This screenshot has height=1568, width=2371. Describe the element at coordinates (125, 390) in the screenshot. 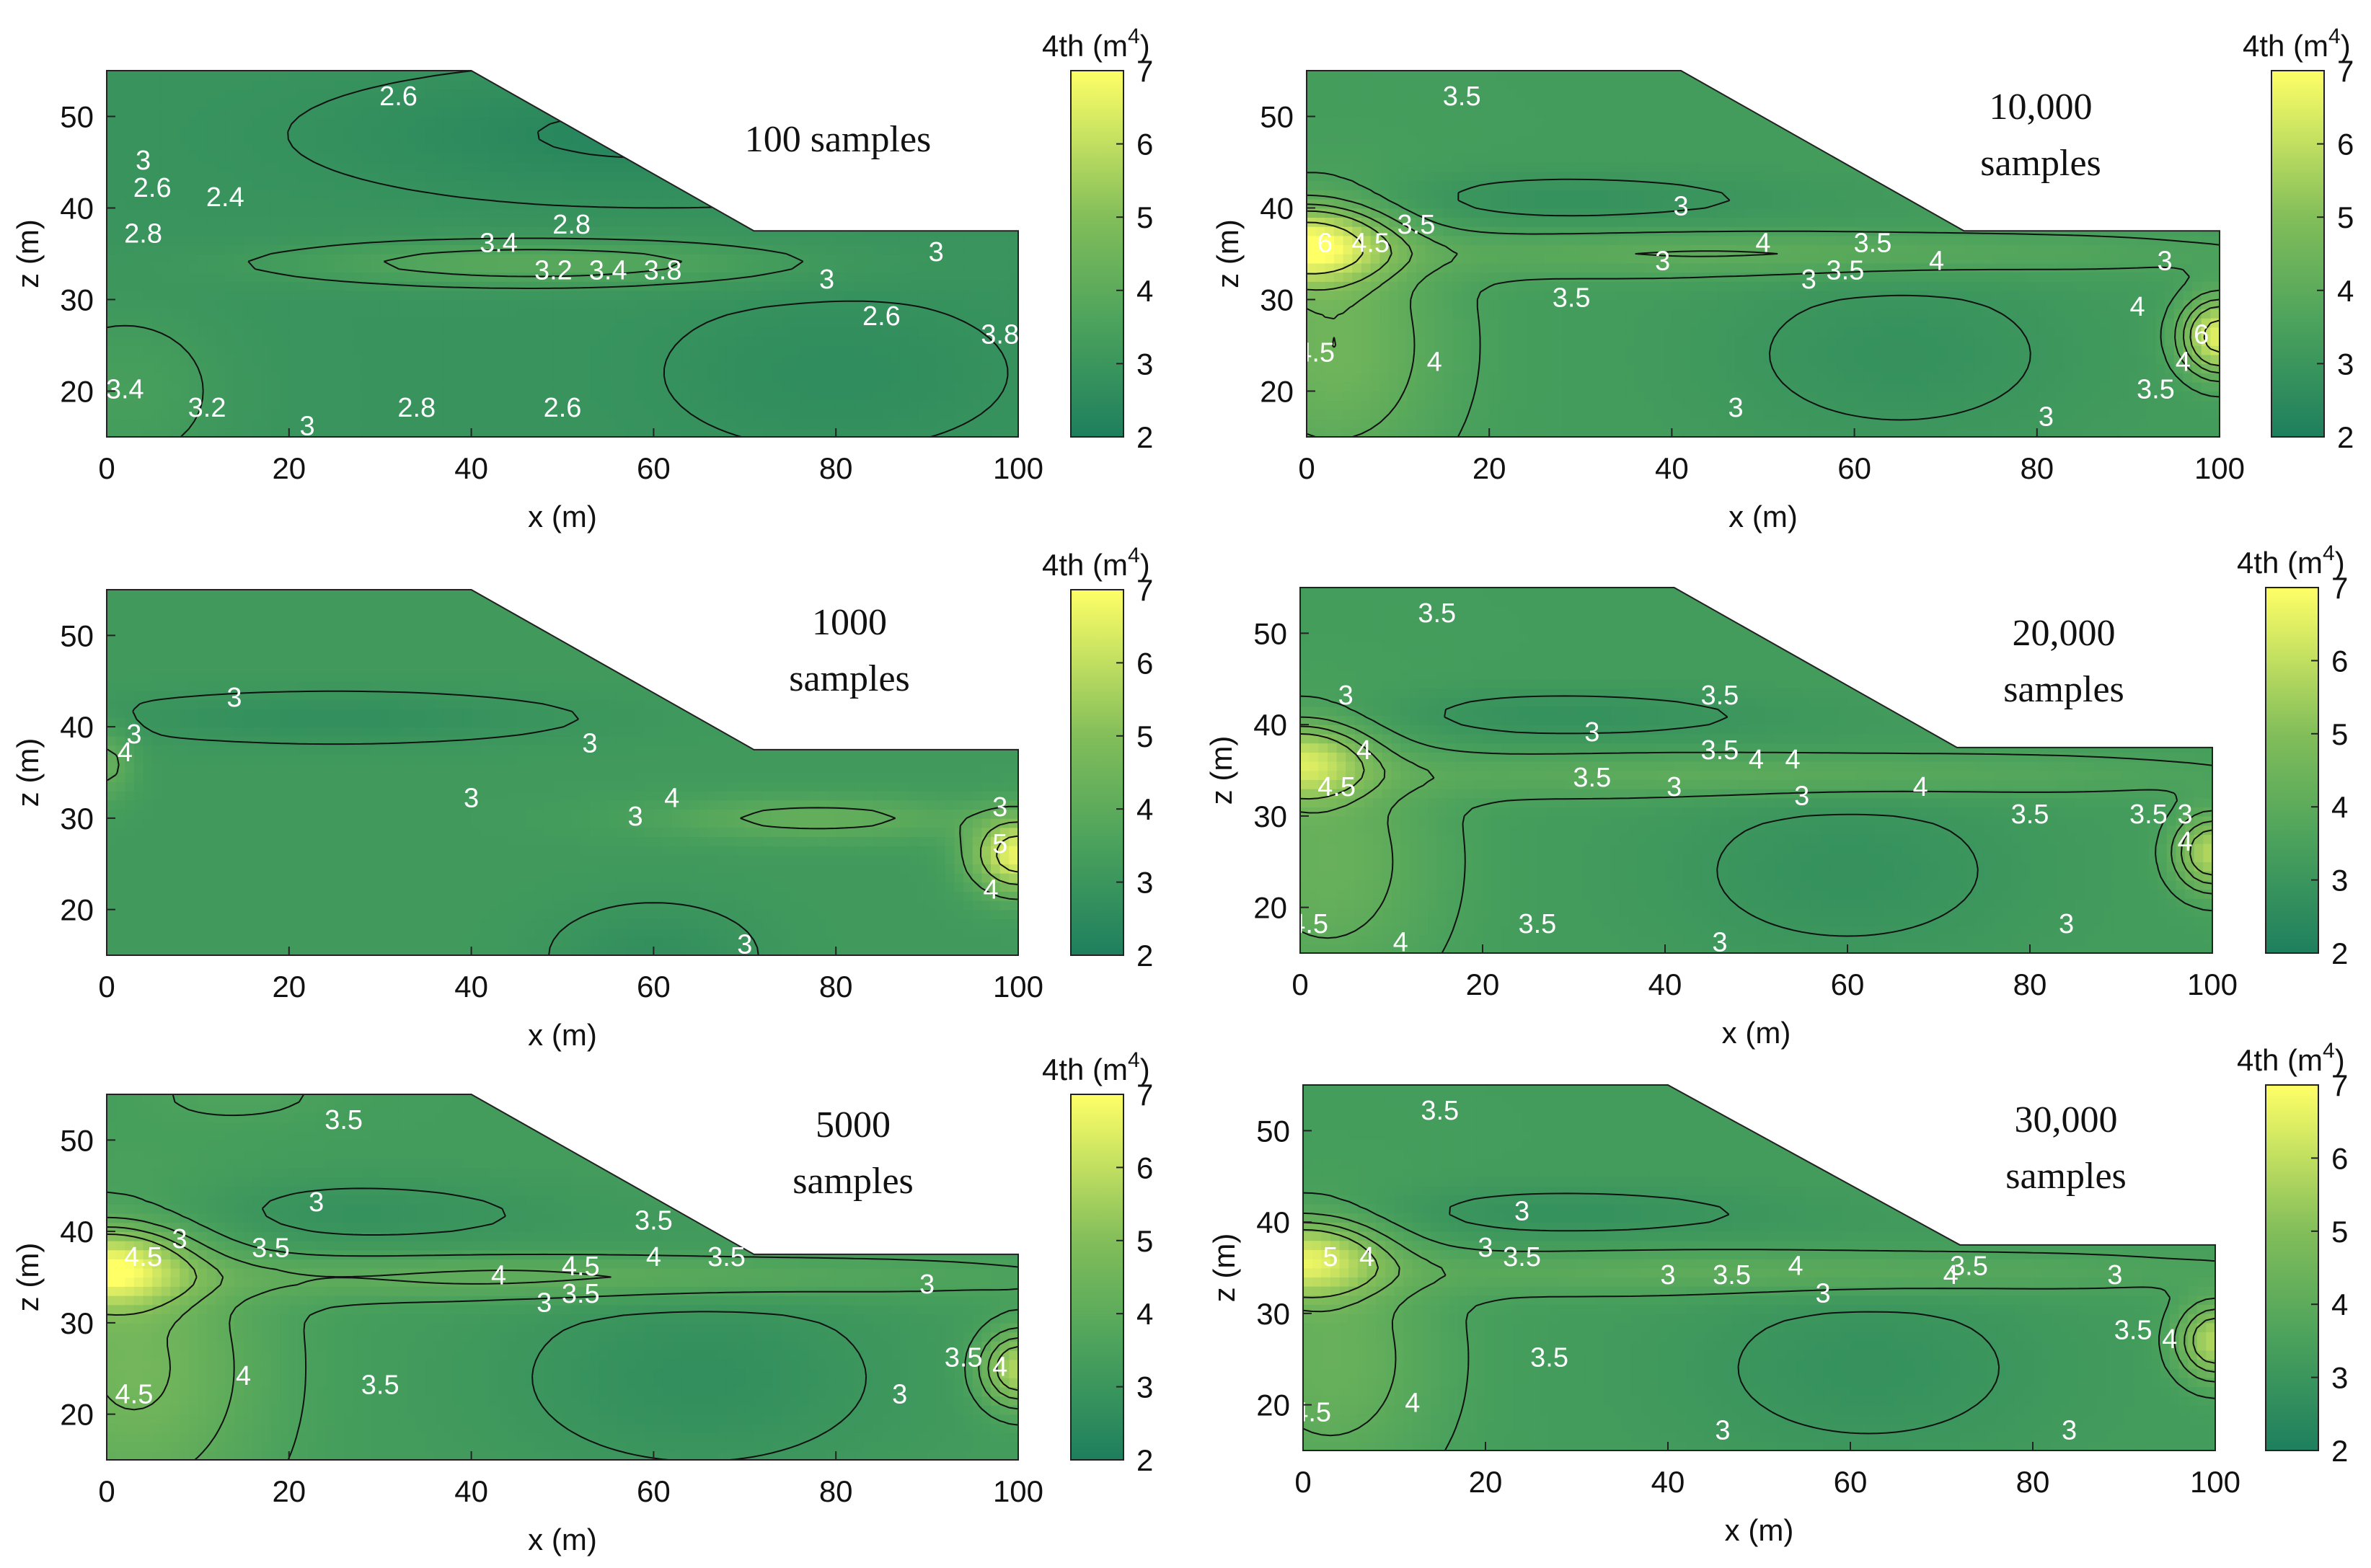

I see `contour-label: 3.4` at that location.